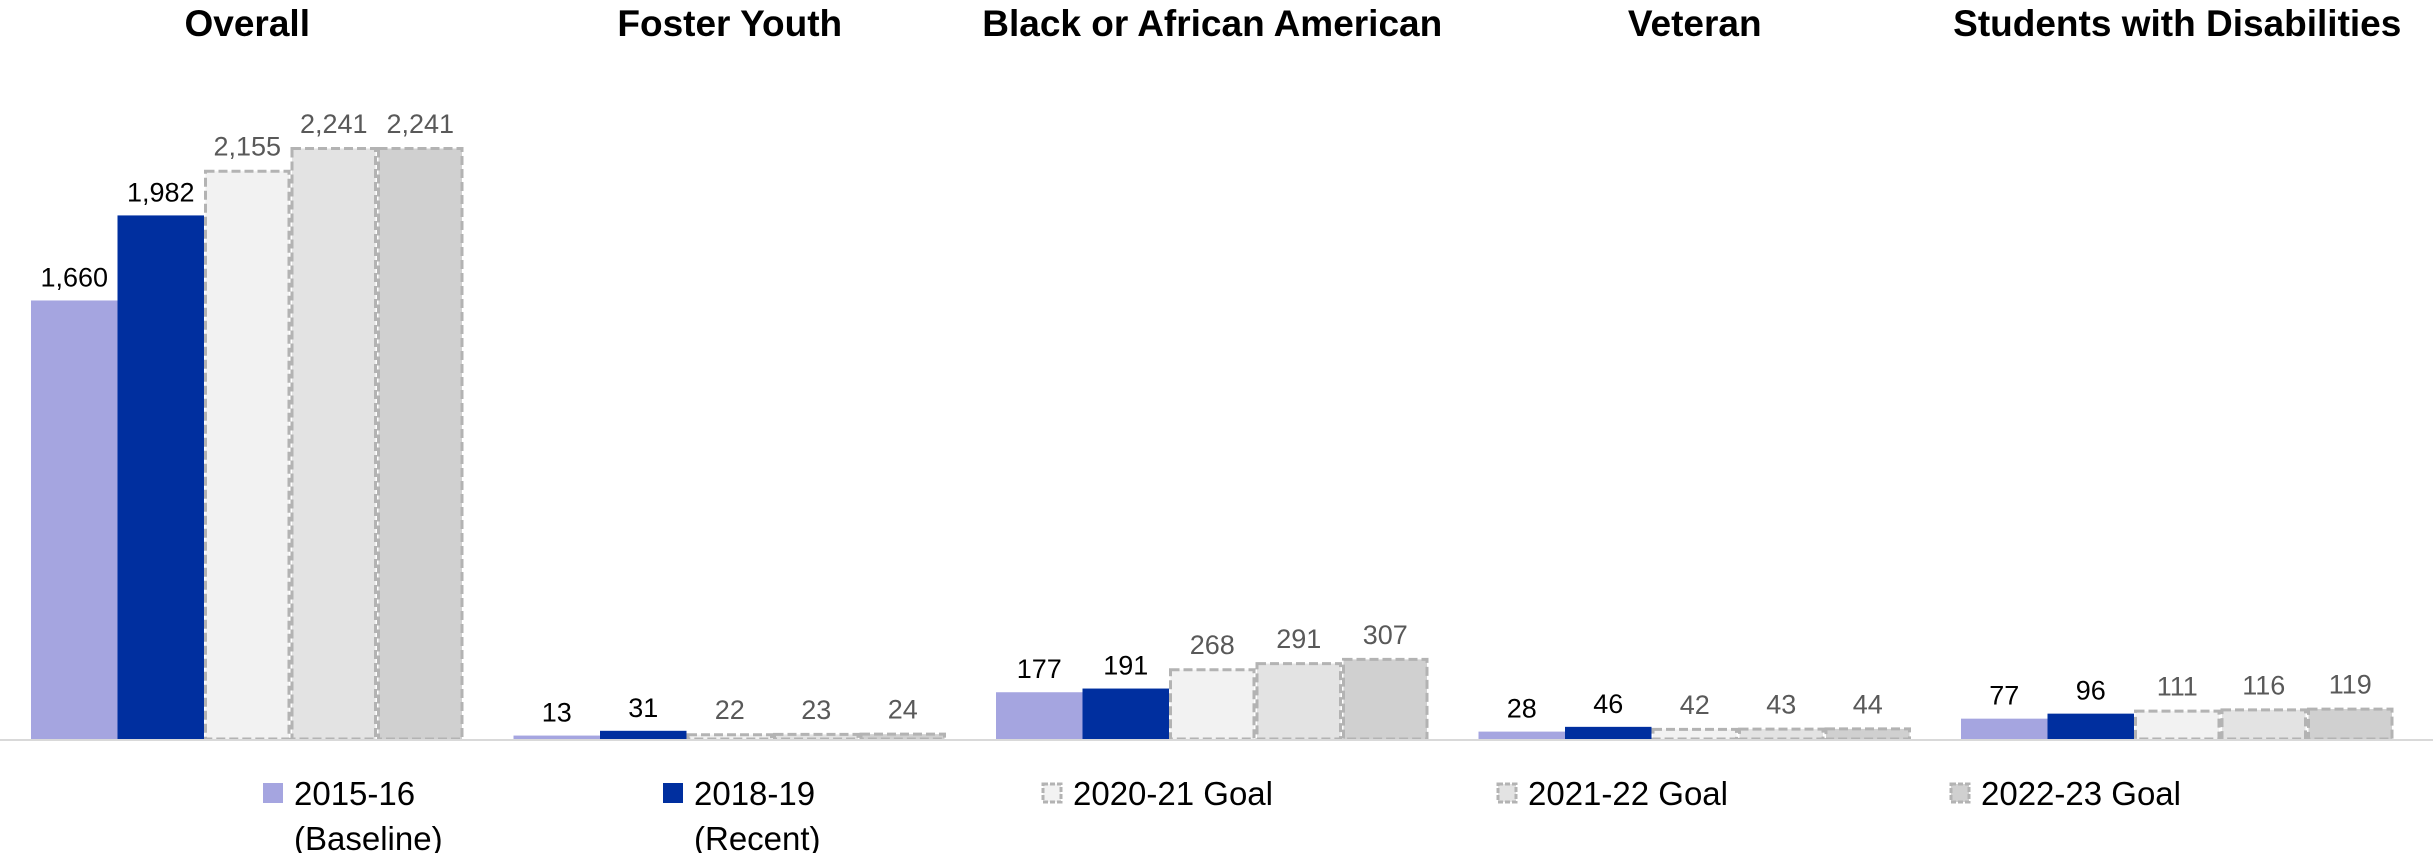 The width and height of the screenshot is (2433, 853). Describe the element at coordinates (2350, 685) in the screenshot. I see `value-label-students-with-disabilities-2022-23-goal: 119` at that location.